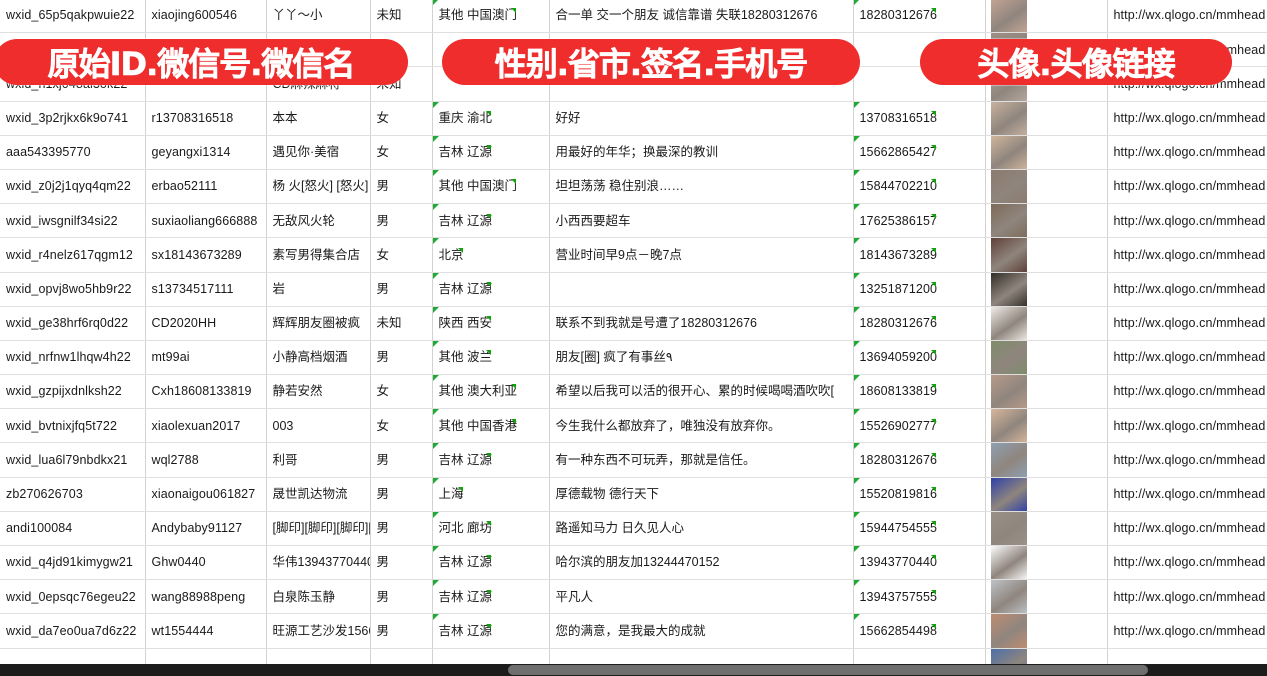 This screenshot has height=676, width=1267. I want to click on cell-gender: 未知, so click(401, 323).